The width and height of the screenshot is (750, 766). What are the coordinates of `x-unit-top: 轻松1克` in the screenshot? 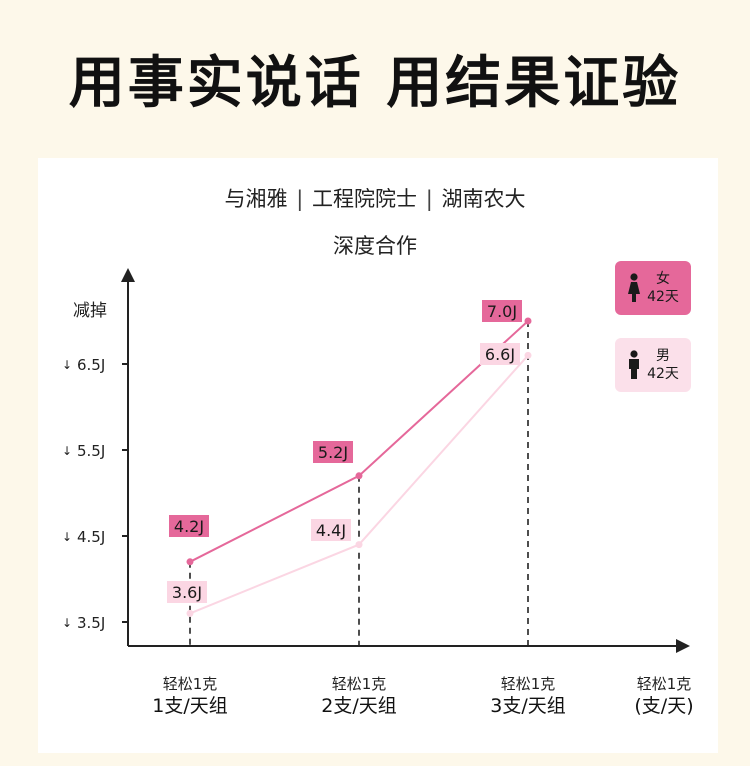 It's located at (664, 684).